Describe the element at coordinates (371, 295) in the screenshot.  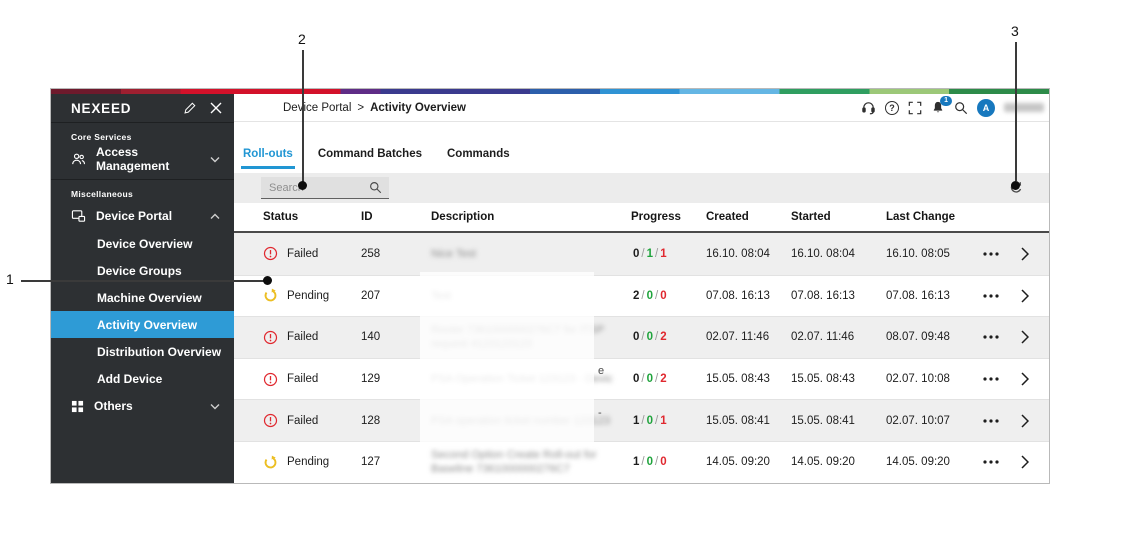
I see `id-cell: 207` at that location.